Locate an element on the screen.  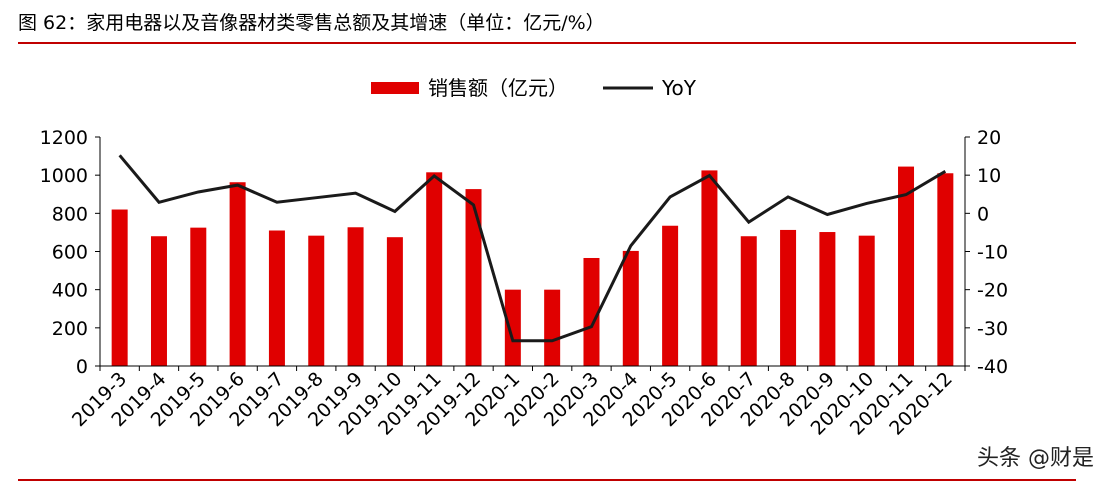
title-divider is located at coordinates (547, 43).